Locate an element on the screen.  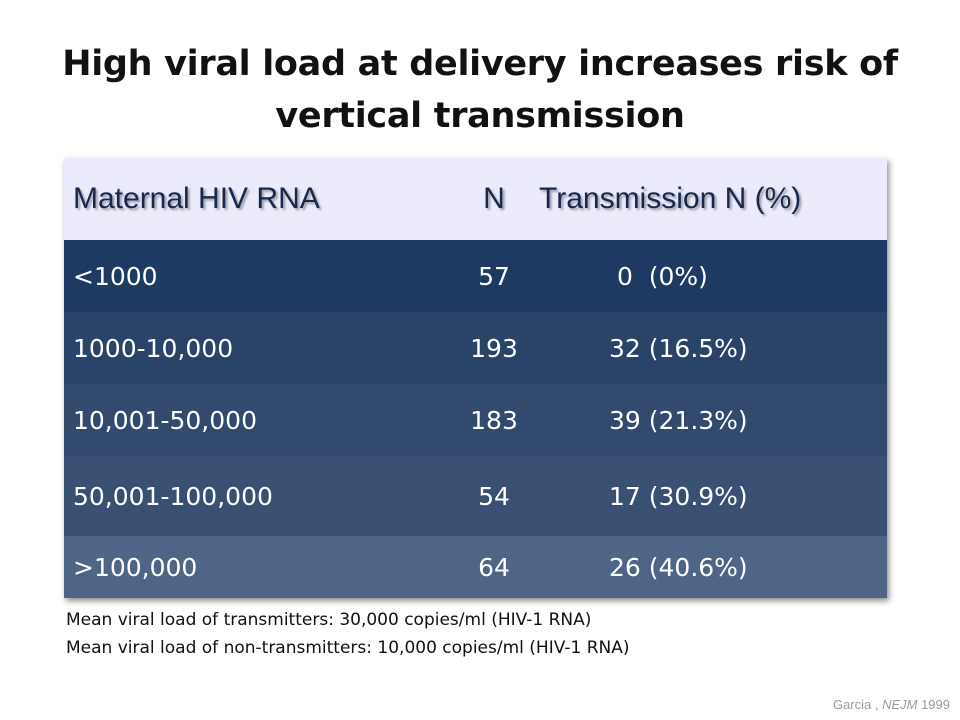
header-maternal-hiv-rna: Maternal HIV RNA is located at coordinates (196, 198).